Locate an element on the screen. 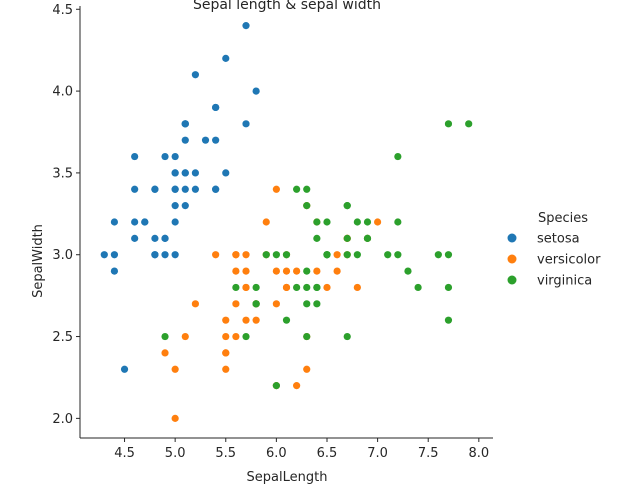  y-axis-label: SepalWidth is located at coordinates (38, 261).